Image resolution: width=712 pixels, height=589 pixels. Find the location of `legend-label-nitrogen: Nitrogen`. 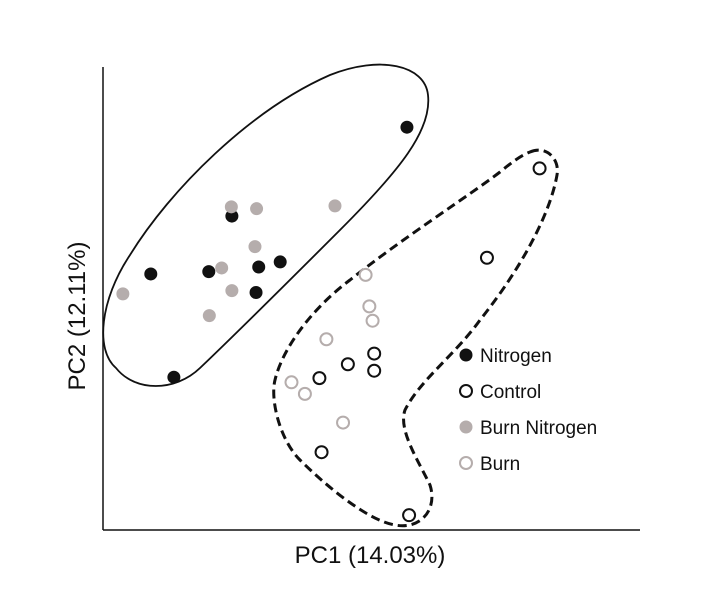

legend-label-nitrogen: Nitrogen is located at coordinates (516, 356).